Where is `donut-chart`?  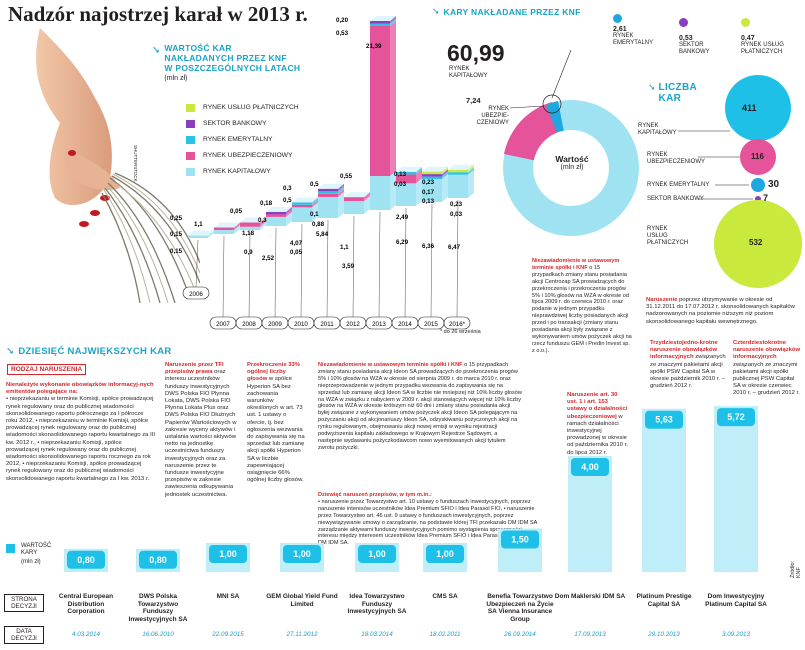
donut-chart is located at coordinates (571, 143).